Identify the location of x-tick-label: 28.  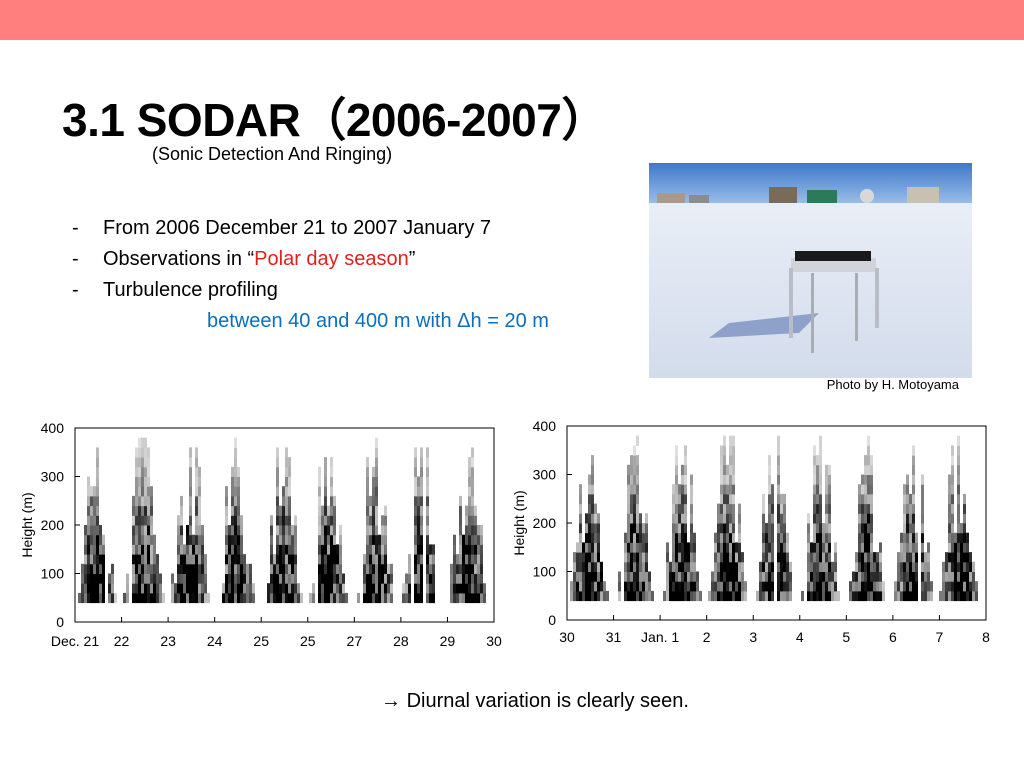
(401, 641).